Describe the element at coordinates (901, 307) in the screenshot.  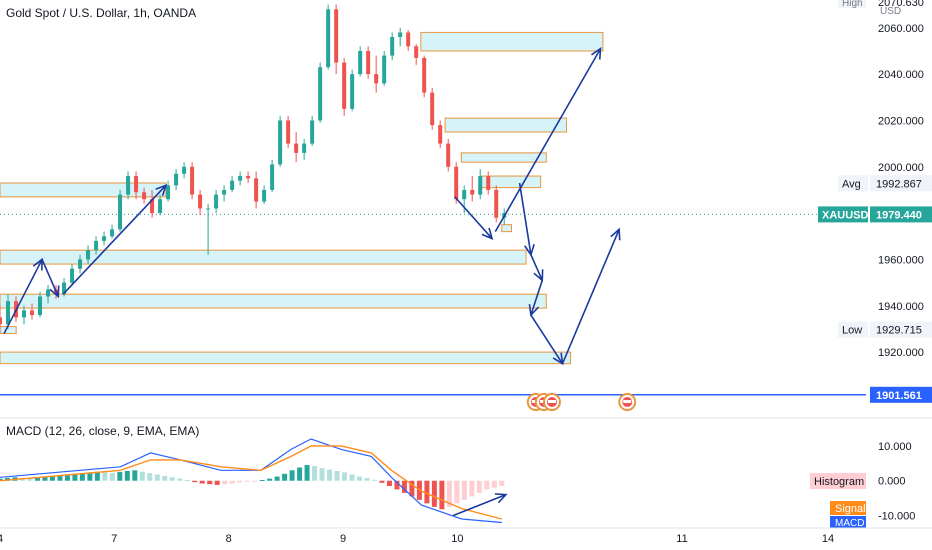
I see `price-tick-label: 1940.000` at that location.